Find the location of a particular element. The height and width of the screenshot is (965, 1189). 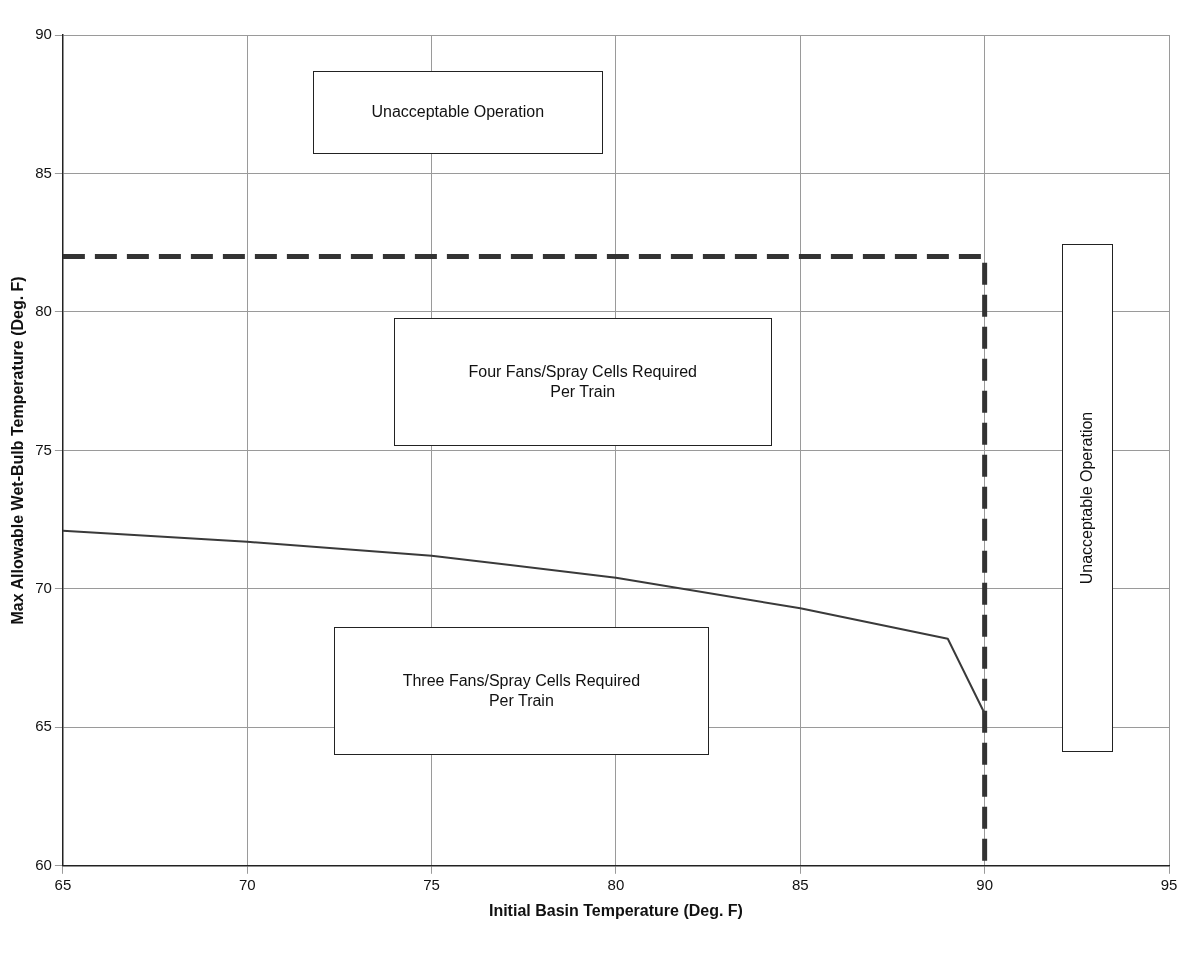

y-tick-label: 65 is located at coordinates (43, 726).